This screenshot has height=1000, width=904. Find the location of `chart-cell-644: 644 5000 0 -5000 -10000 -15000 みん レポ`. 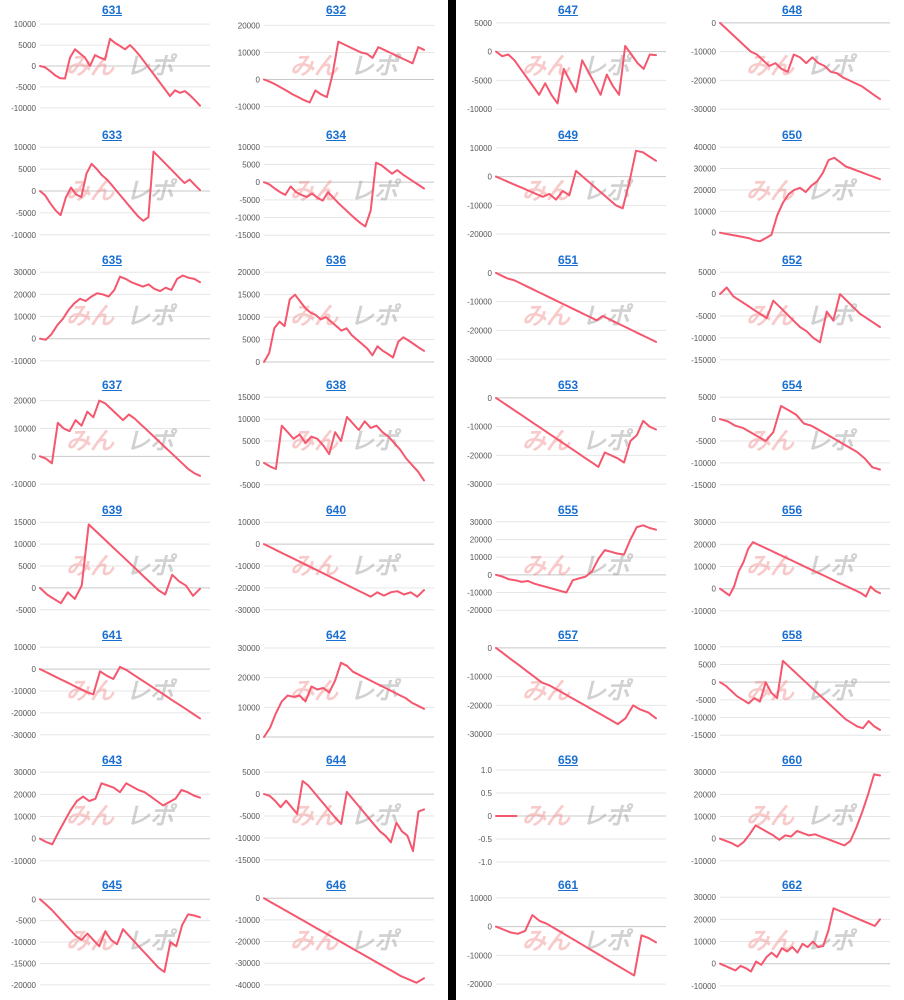

chart-cell-644: 644 5000 0 -5000 -10000 -15000 みん レポ is located at coordinates (336, 812).